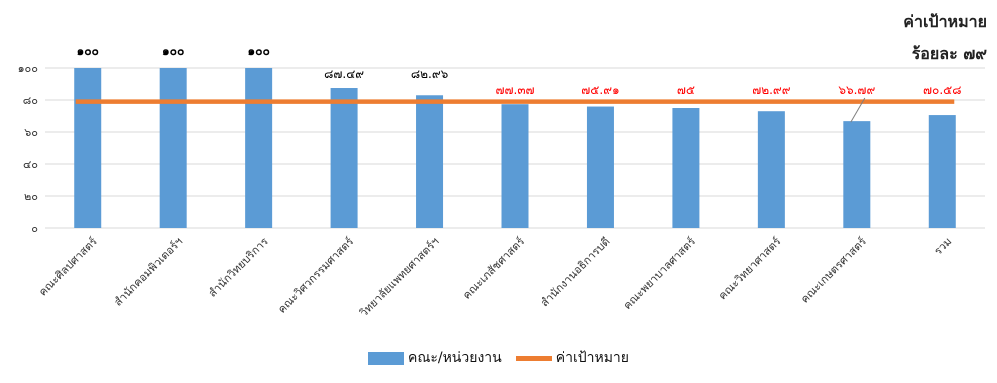 This screenshot has height=383, width=997. What do you see at coordinates (943, 246) in the screenshot?
I see `x-tick-label: รวม` at bounding box center [943, 246].